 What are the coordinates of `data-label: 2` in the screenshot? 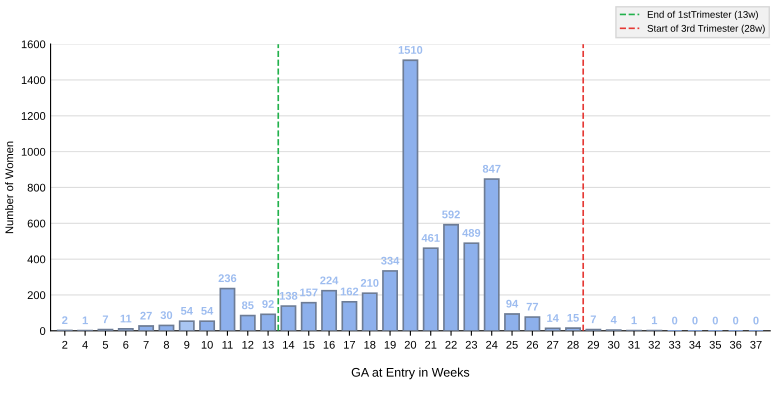 It's located at (65, 320).